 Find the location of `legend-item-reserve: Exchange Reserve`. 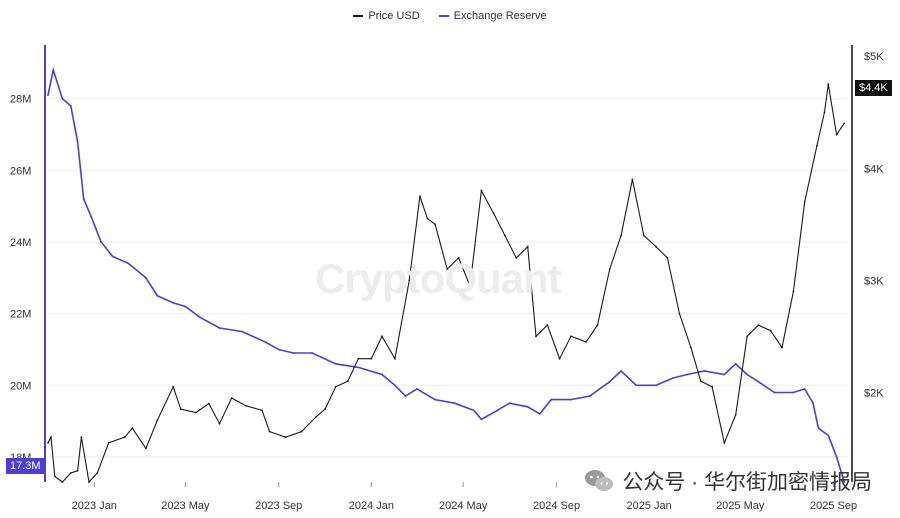

legend-item-reserve: Exchange Reserve is located at coordinates (492, 16).